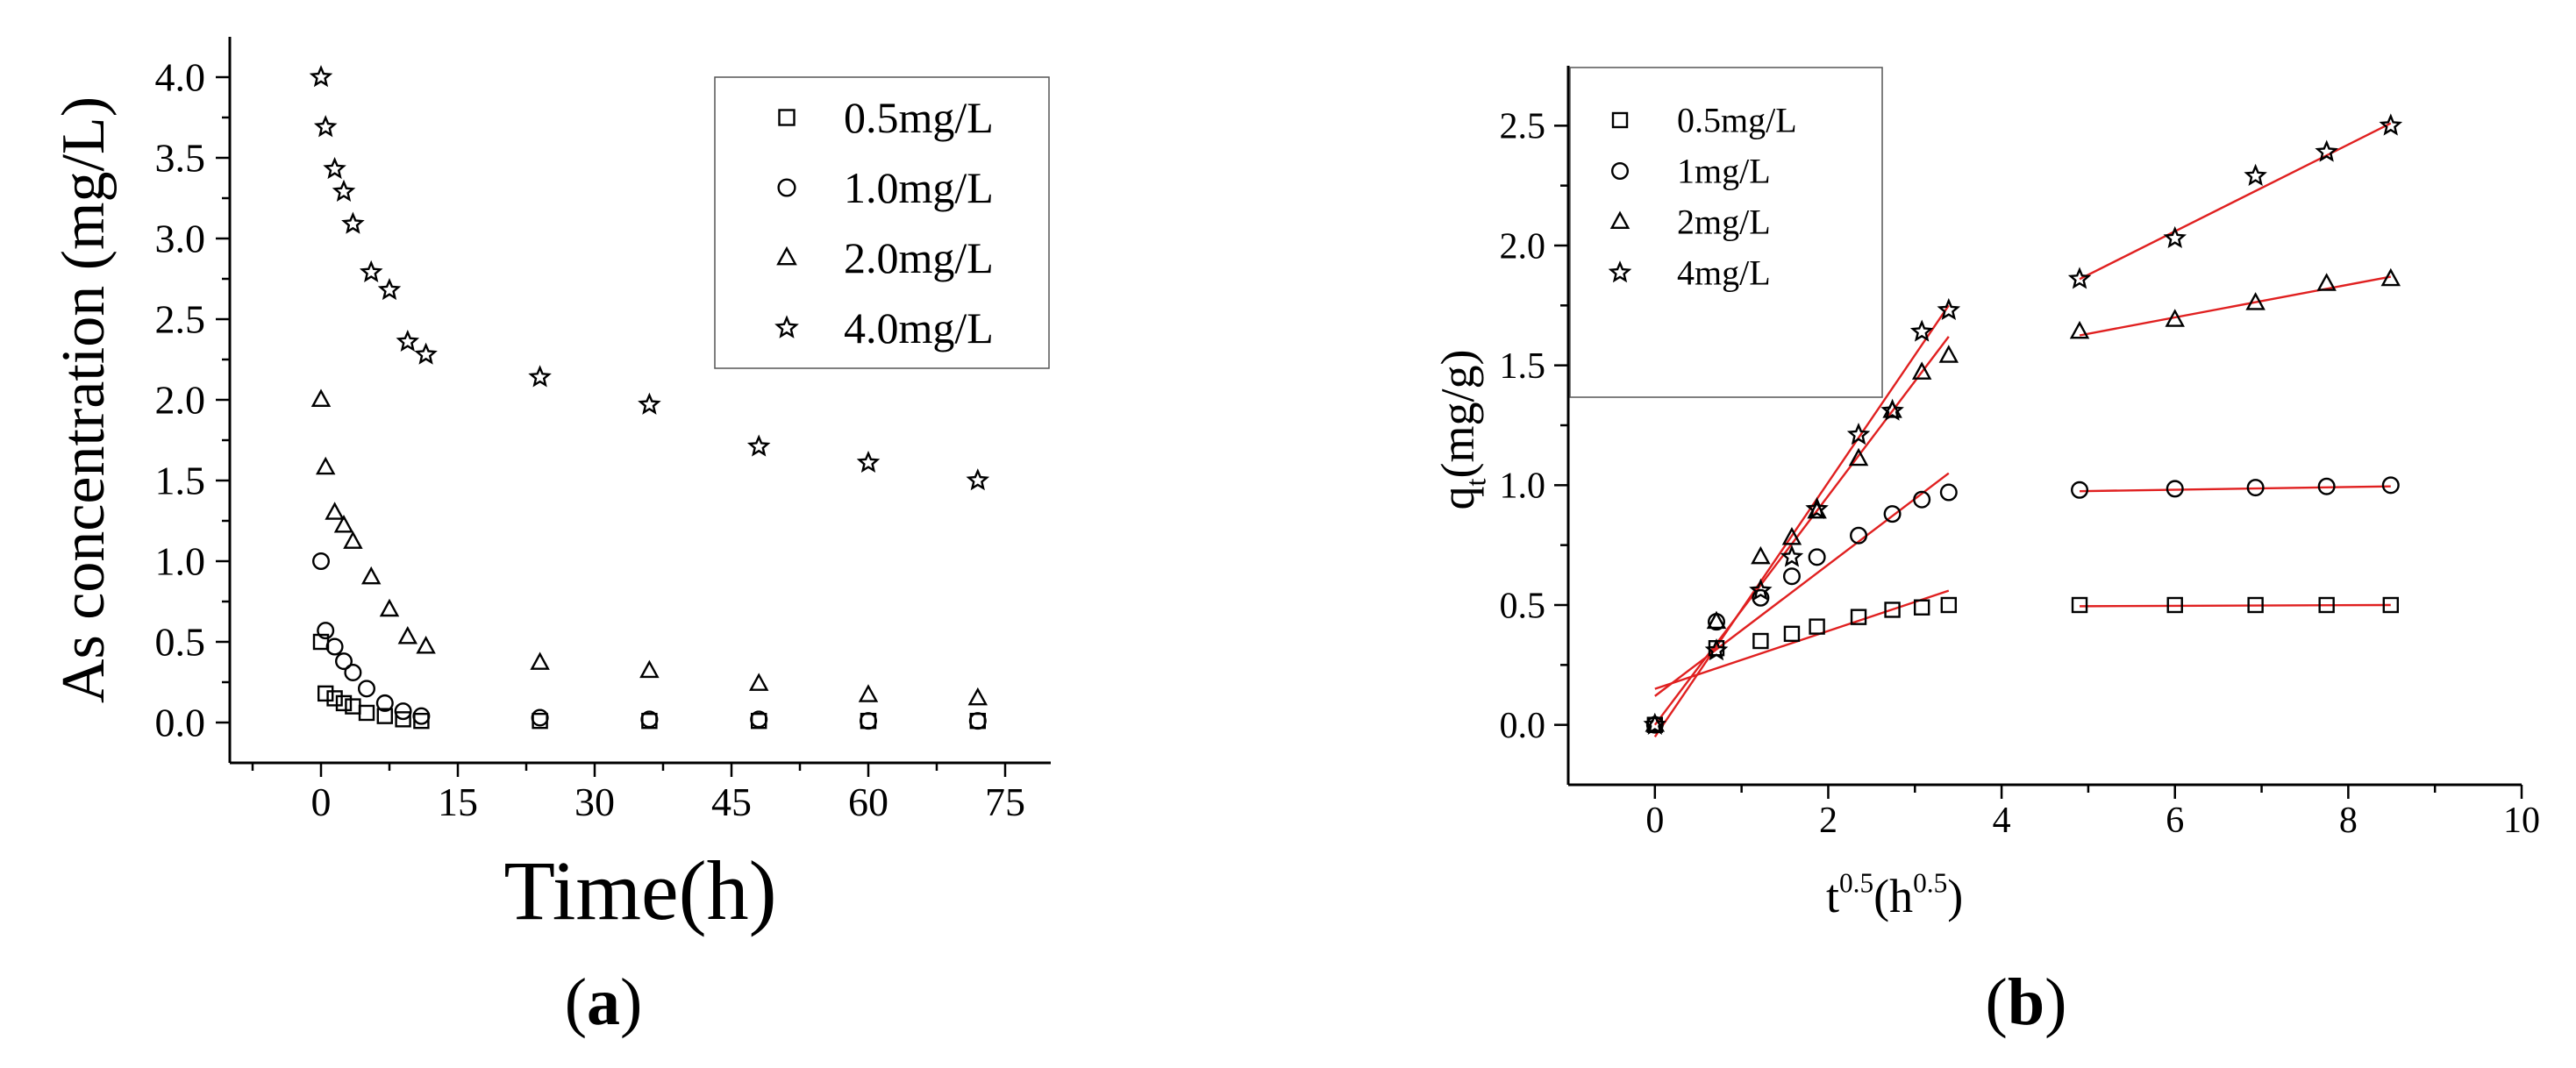  Describe the element at coordinates (1833, 896) in the screenshot. I see `x-axis-label-part: t` at that location.